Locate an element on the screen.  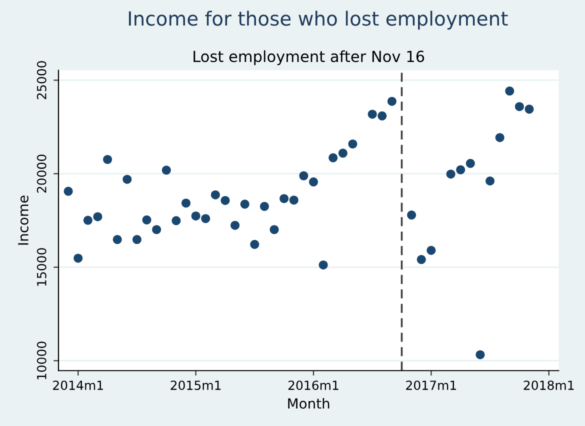
x-tick-label: 2017m1 is located at coordinates (431, 385).